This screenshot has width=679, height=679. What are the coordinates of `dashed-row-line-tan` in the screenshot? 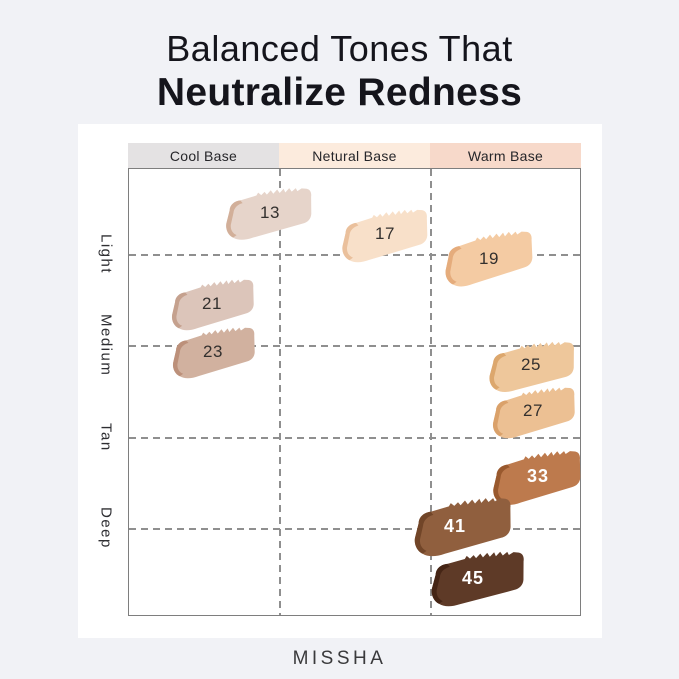 It's located at (354, 438).